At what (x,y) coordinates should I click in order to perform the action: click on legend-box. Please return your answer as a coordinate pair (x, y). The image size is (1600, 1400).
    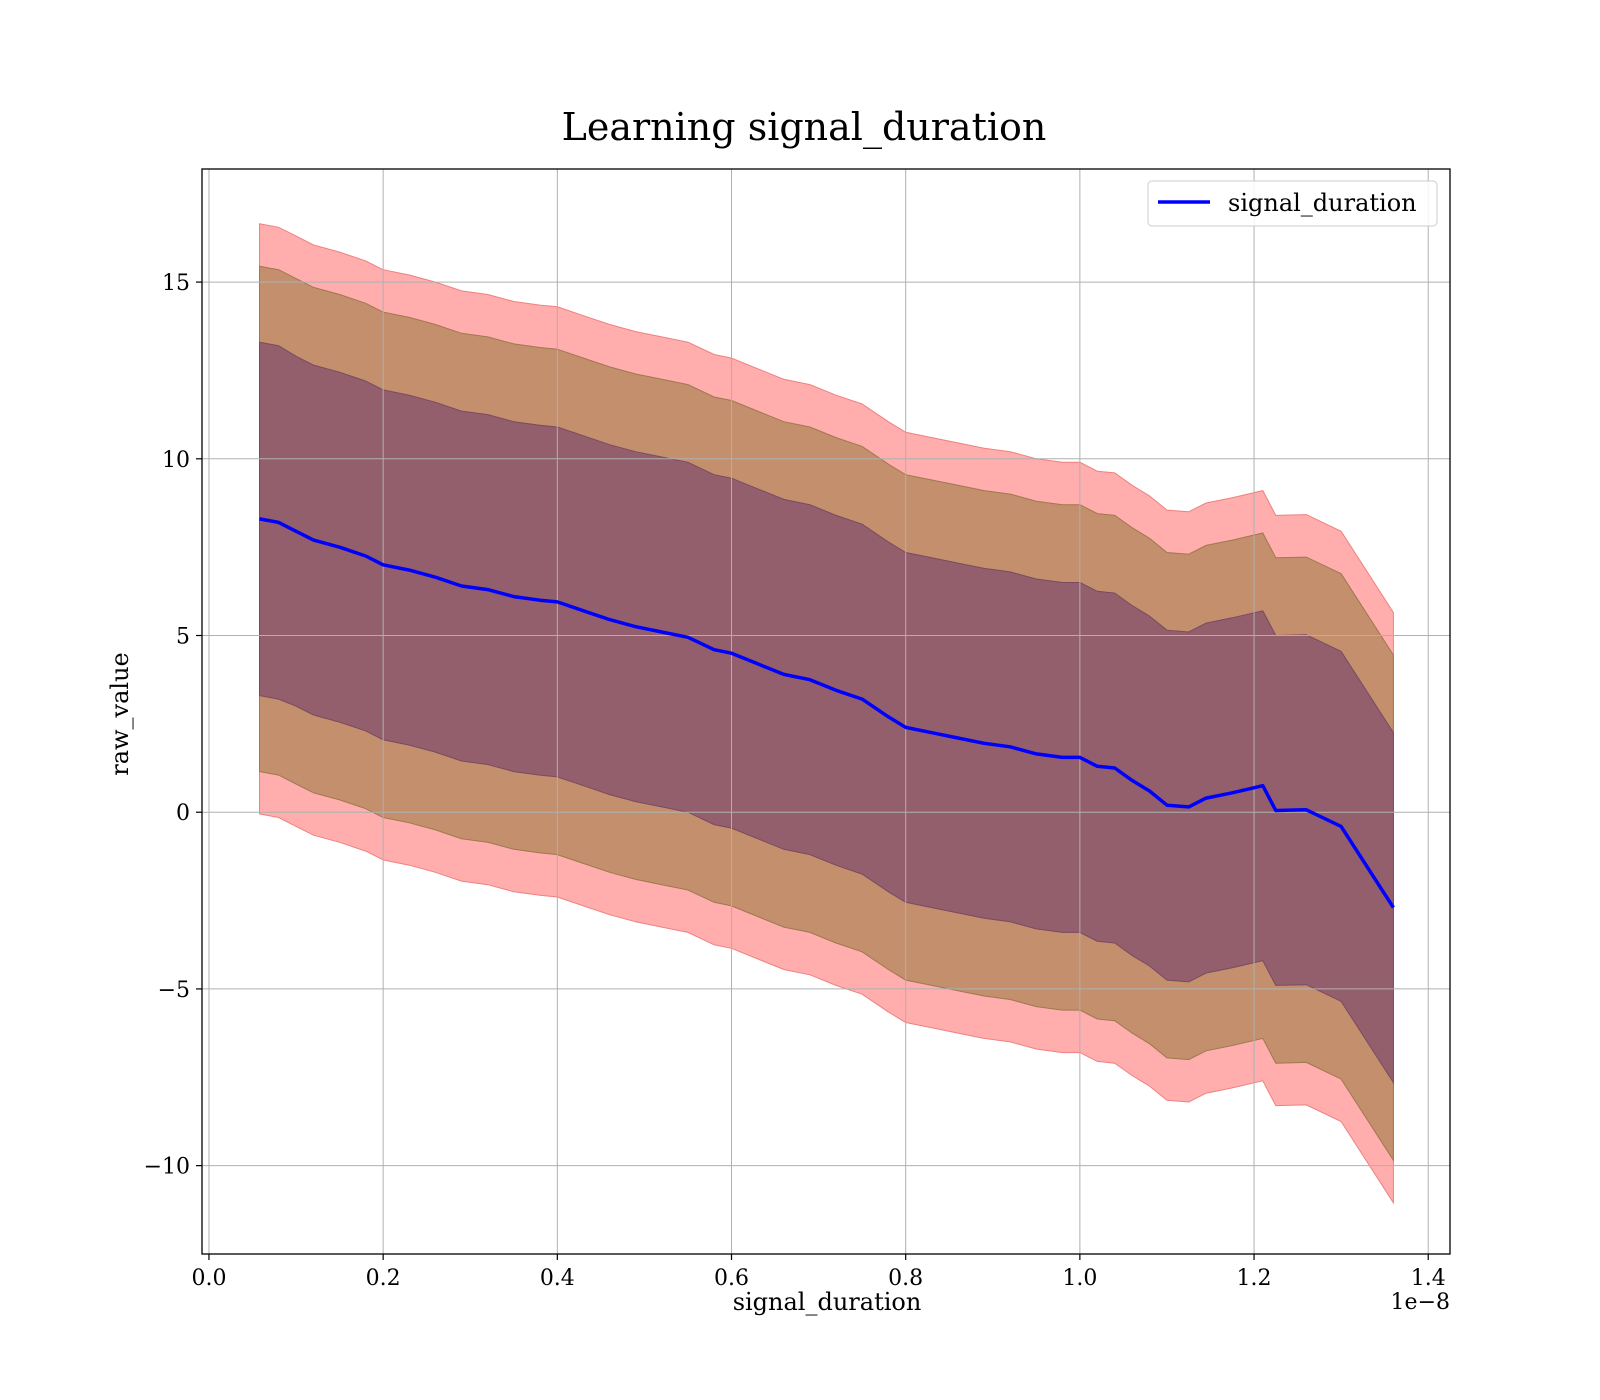
    Looking at the image, I should click on (1292, 203).